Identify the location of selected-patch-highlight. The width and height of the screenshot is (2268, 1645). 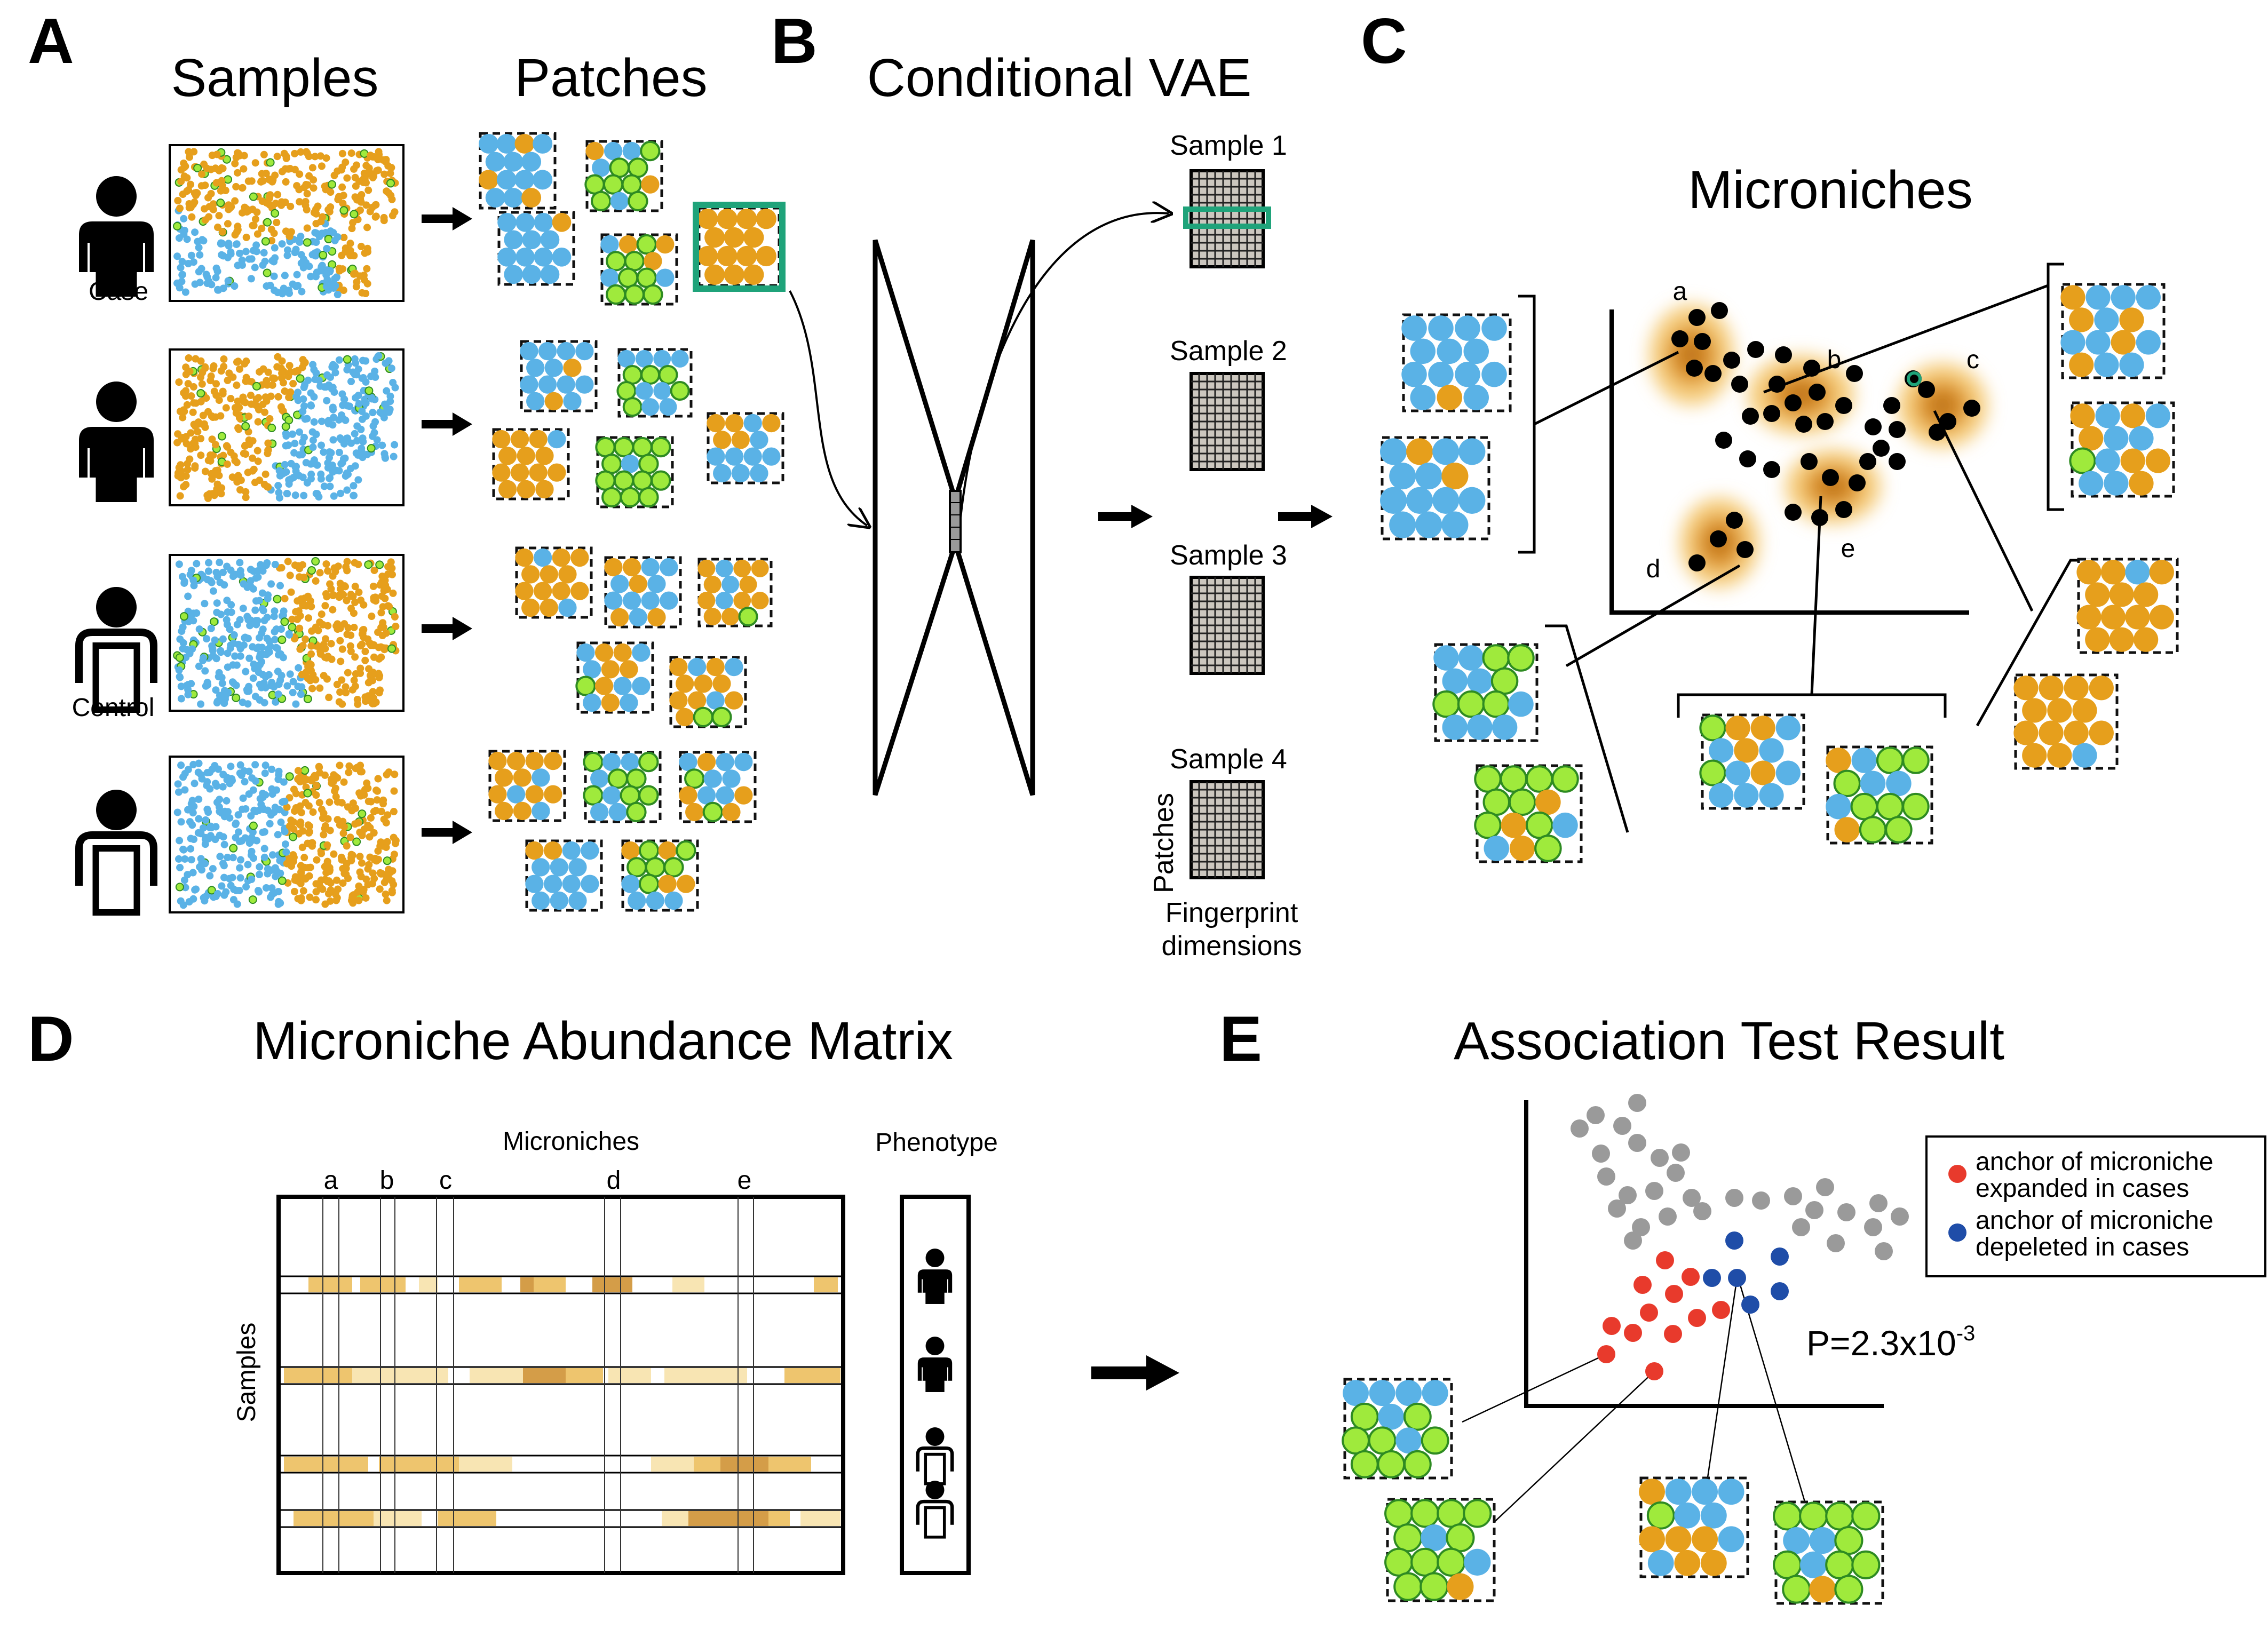
(739, 247).